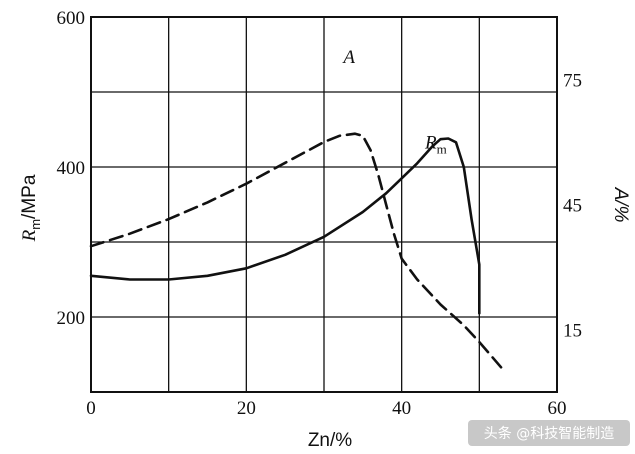 The height and width of the screenshot is (454, 635). I want to click on series-label-a: A, so click(348, 57).